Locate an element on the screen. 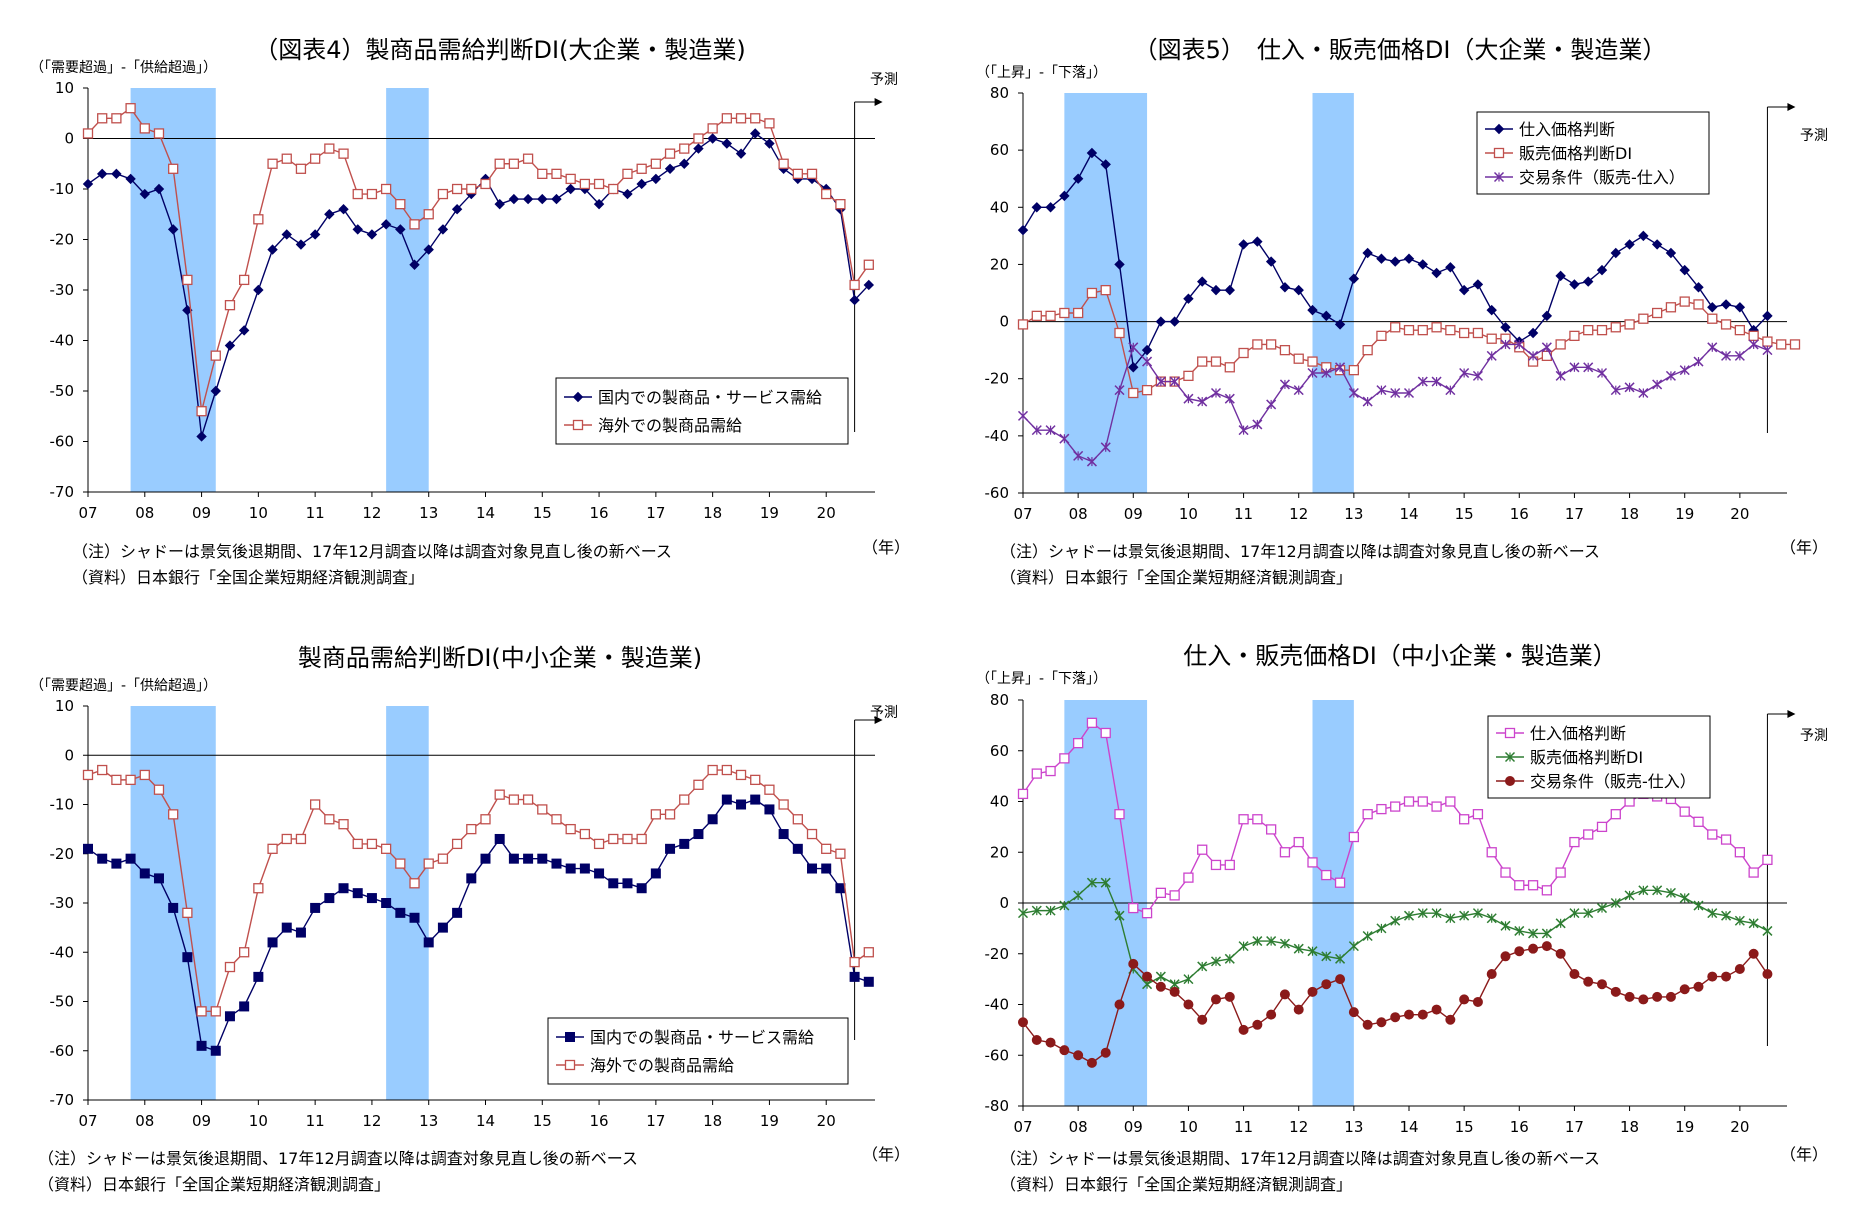 The image size is (1855, 1229). y-tick-label: 60 is located at coordinates (999, 150).